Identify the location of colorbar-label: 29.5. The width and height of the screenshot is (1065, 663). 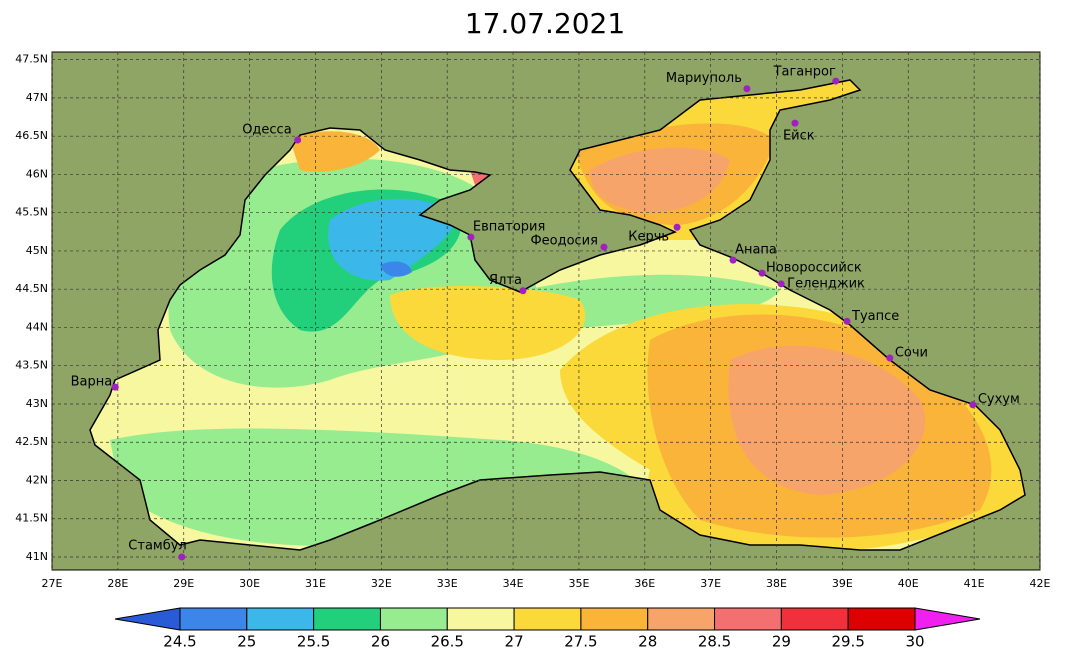
(847, 642).